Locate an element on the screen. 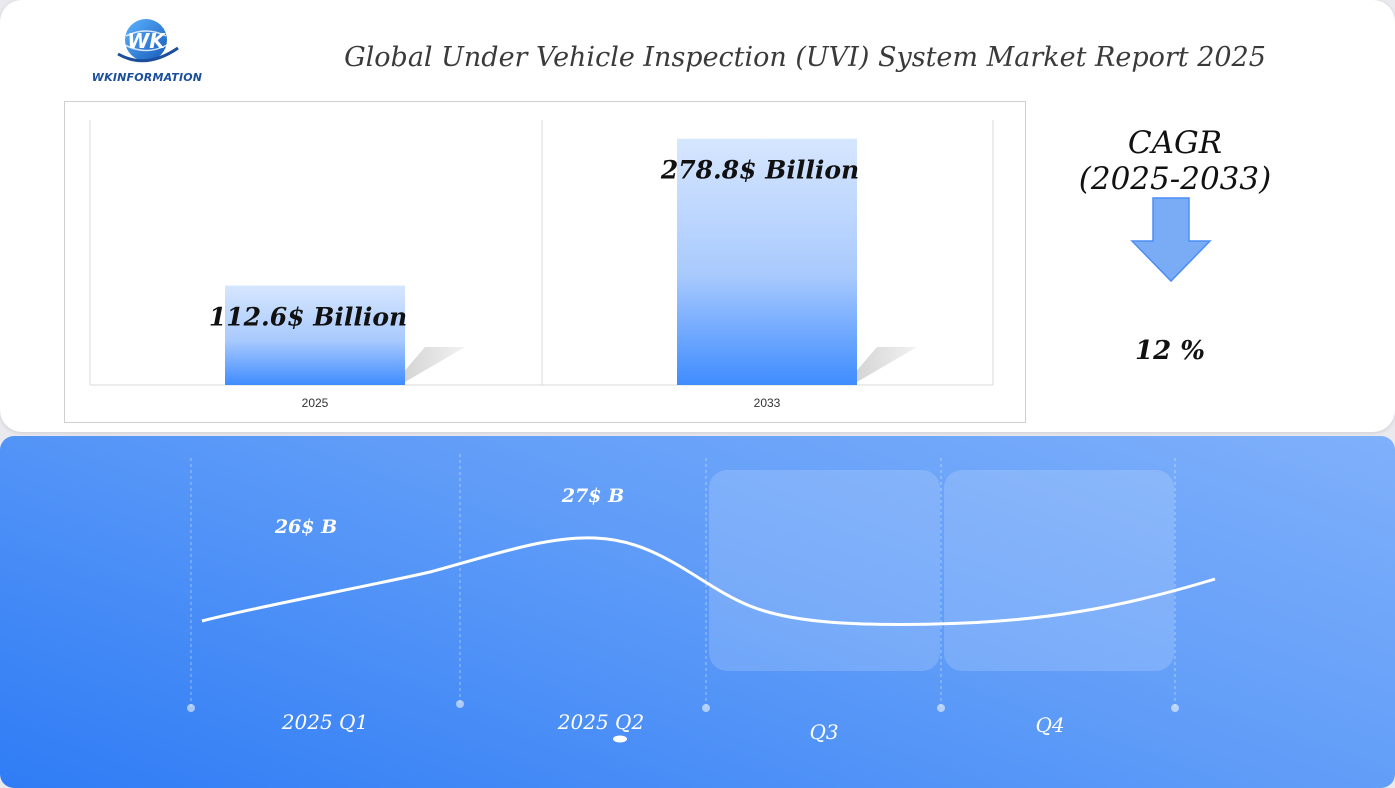 Image resolution: width=1395 pixels, height=788 pixels. cagr-value: 12 % is located at coordinates (1170, 351).